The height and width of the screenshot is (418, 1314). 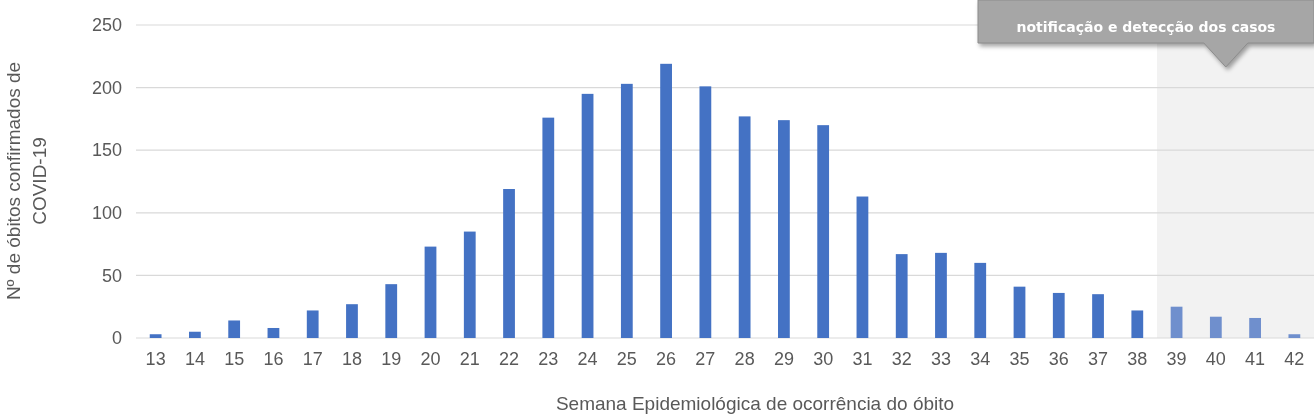 I want to click on annotation: notificação e detecção dos casos, so click(x=1146, y=27).